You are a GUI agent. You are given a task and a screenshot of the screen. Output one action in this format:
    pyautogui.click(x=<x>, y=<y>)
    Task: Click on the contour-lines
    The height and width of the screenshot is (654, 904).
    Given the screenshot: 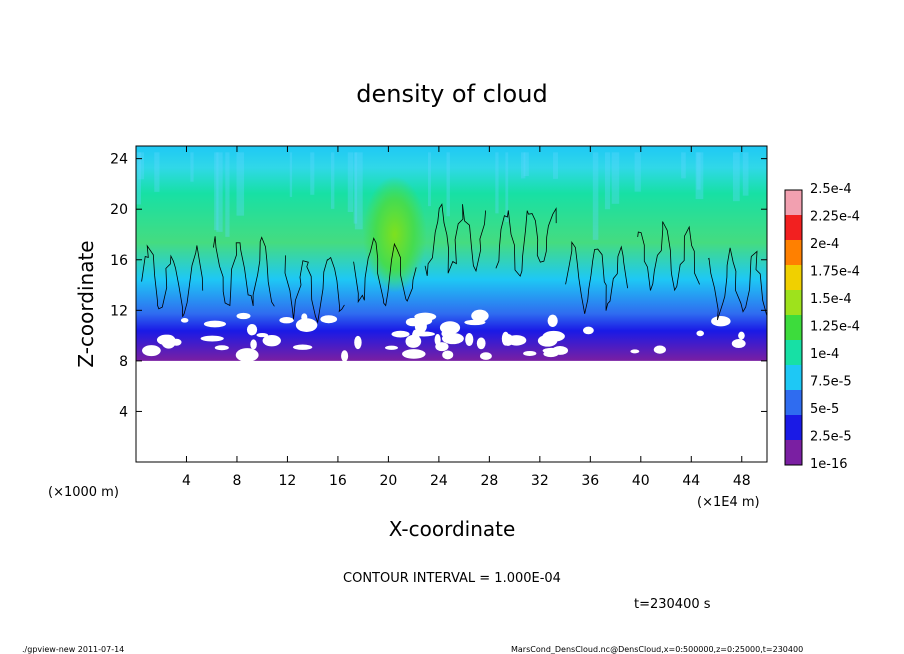 What is the action you would take?
    pyautogui.click(x=454, y=263)
    